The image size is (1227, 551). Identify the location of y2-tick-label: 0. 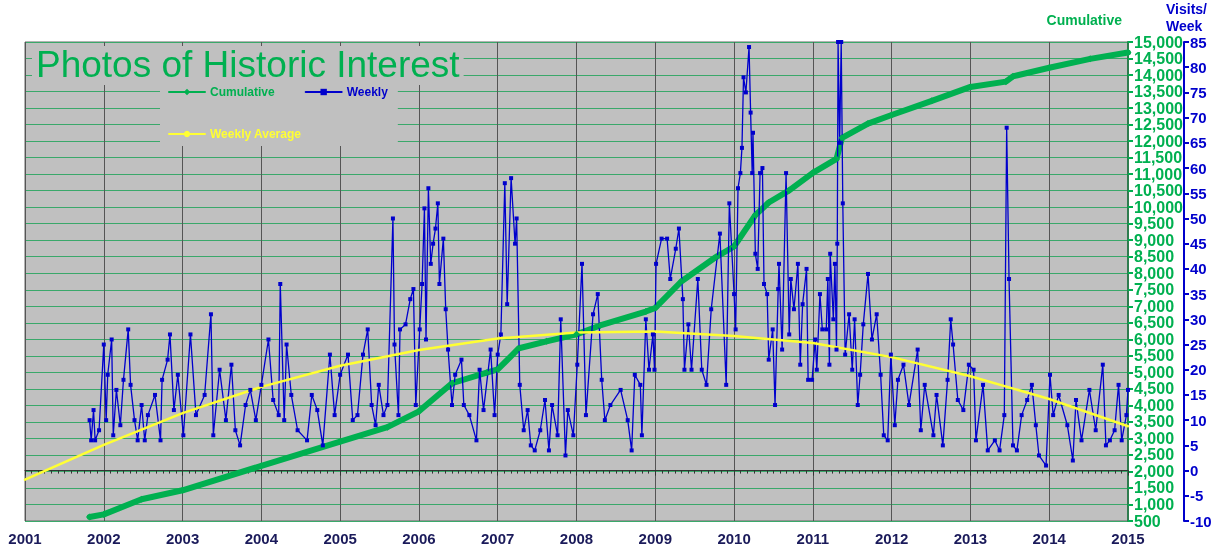
(1194, 471).